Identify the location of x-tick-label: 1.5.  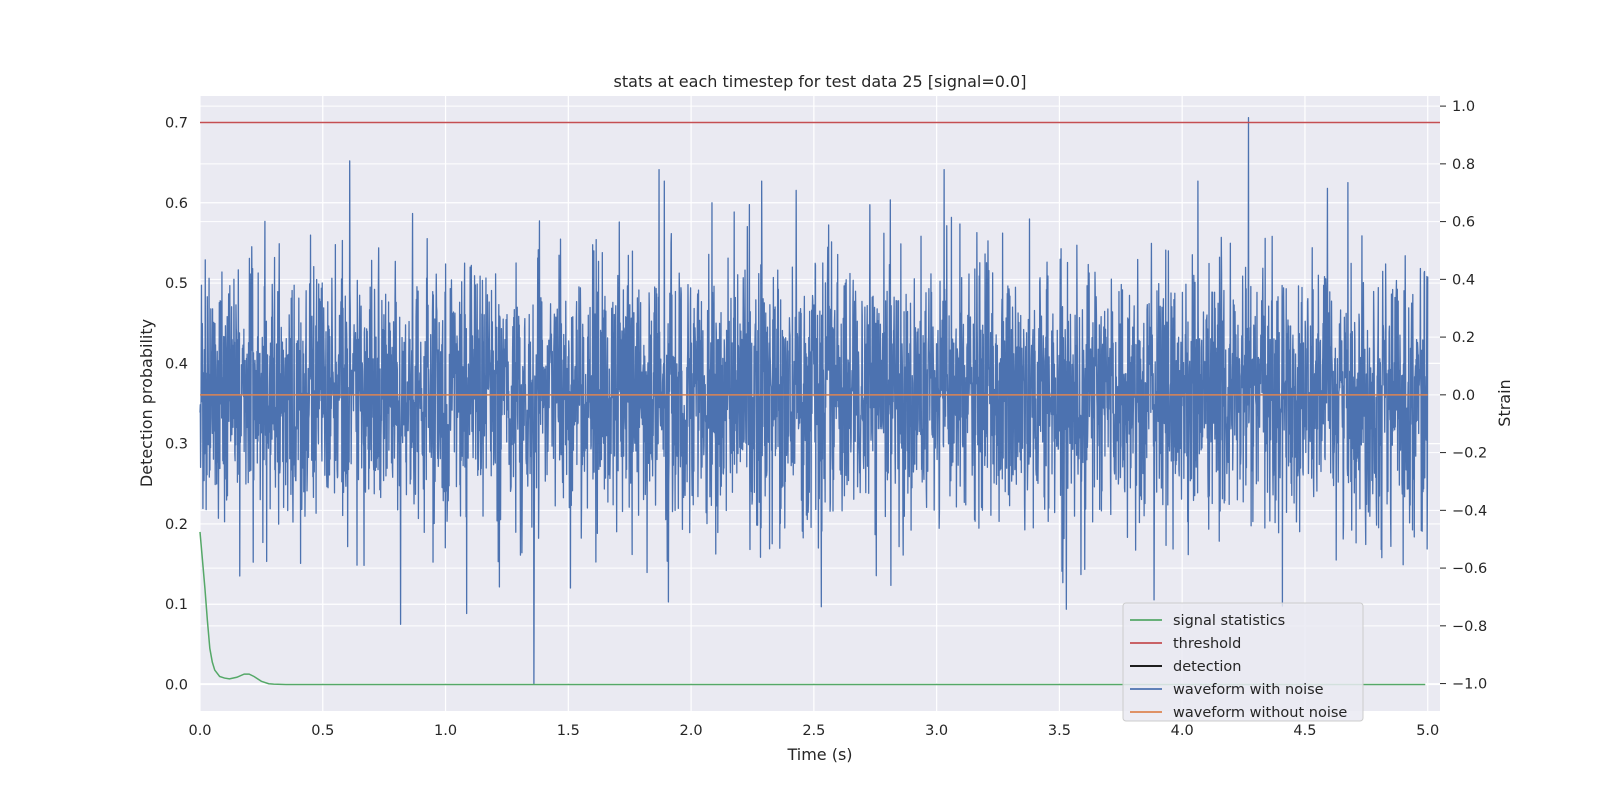
(568, 731).